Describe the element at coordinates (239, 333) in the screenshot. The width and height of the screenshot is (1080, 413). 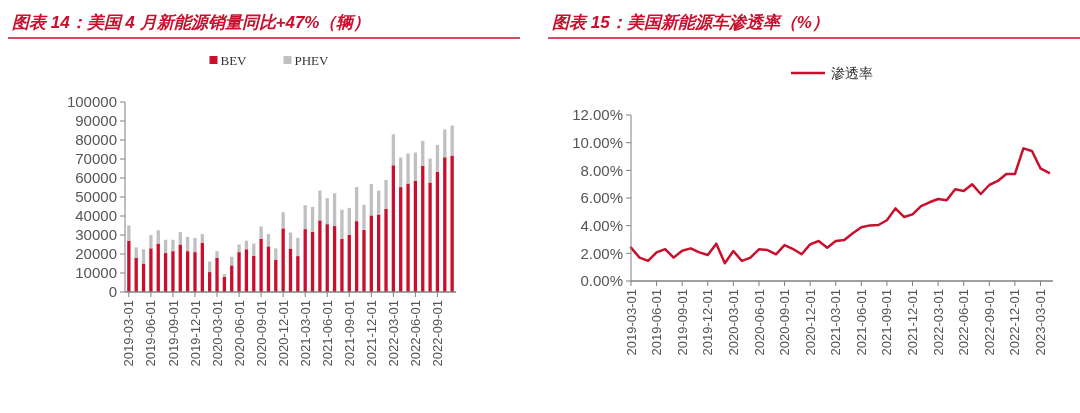
I see `x-tick-label: 2020-06-01` at that location.